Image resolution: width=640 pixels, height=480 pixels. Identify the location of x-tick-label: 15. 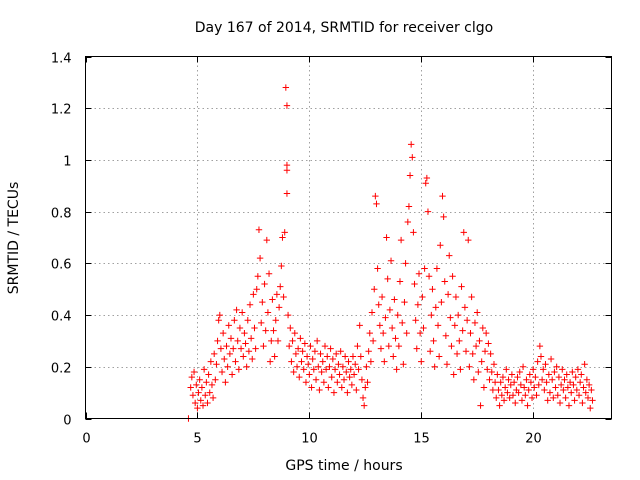
(421, 439).